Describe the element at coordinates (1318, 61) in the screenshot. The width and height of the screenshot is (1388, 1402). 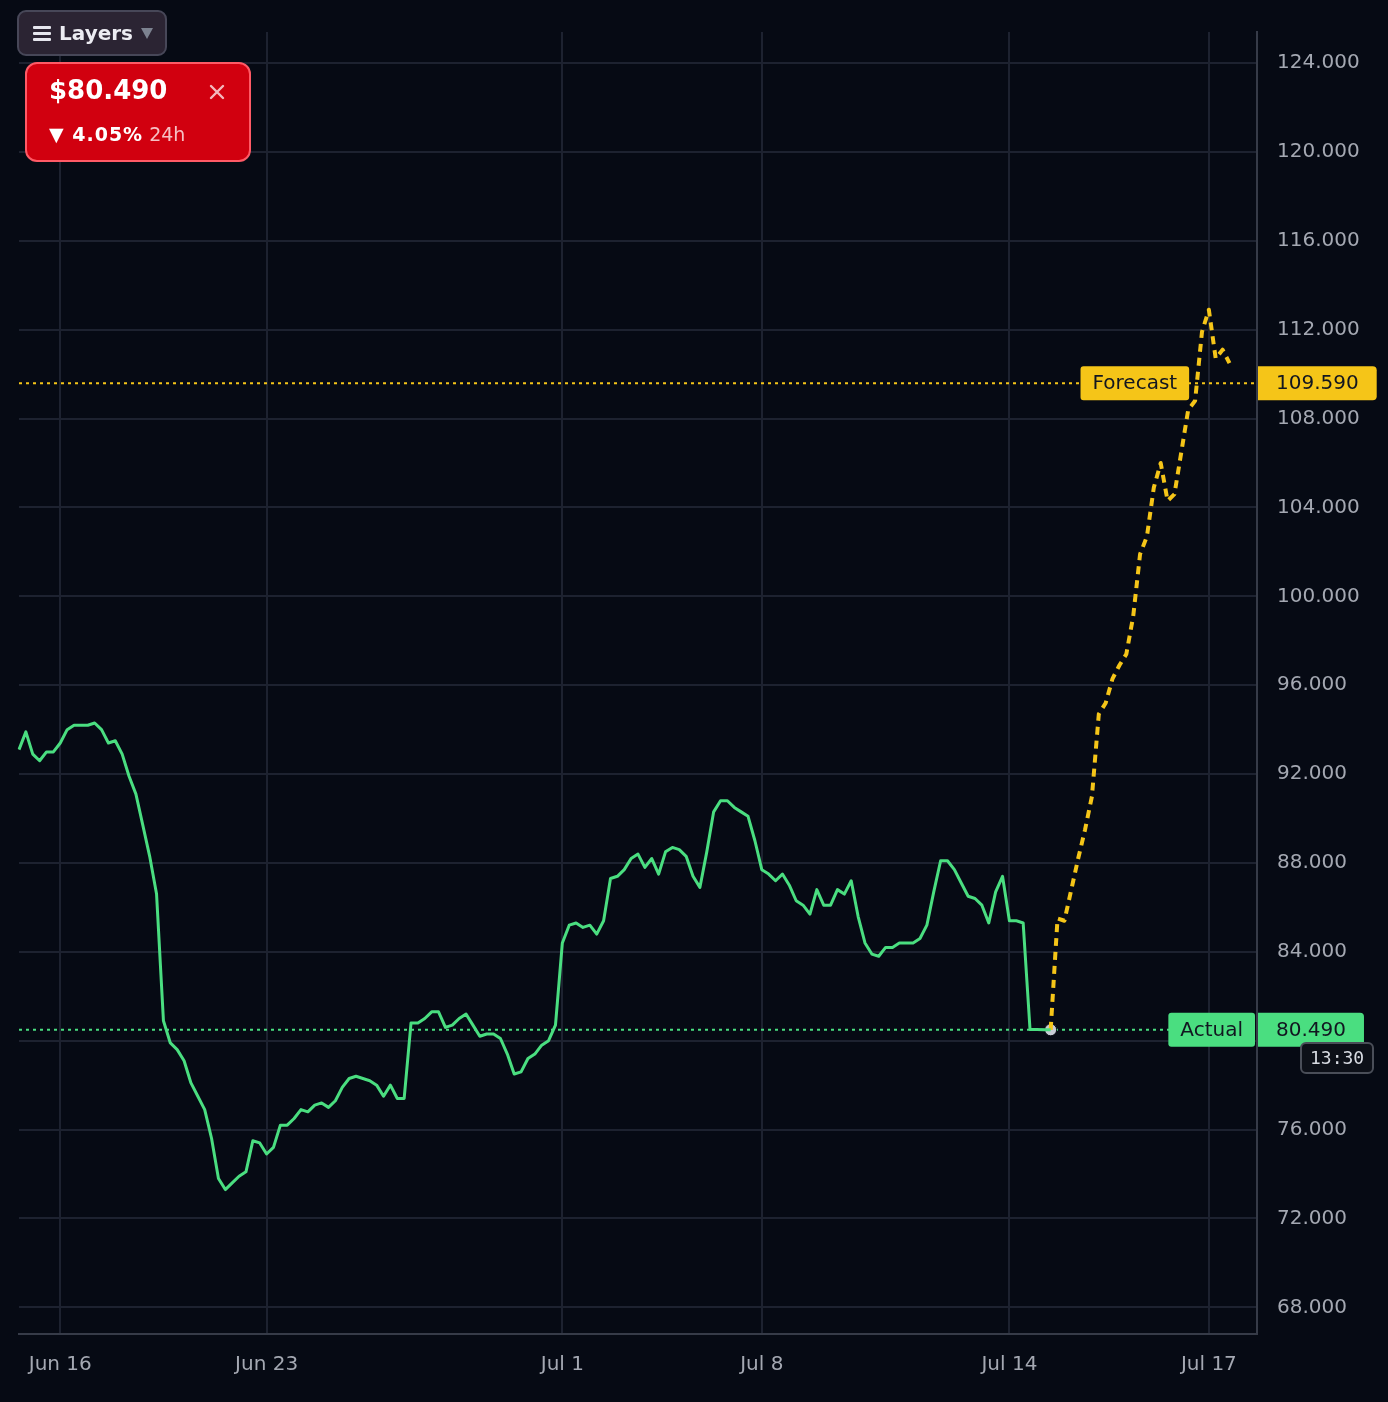
I see `y-tick-label: 124.000` at that location.